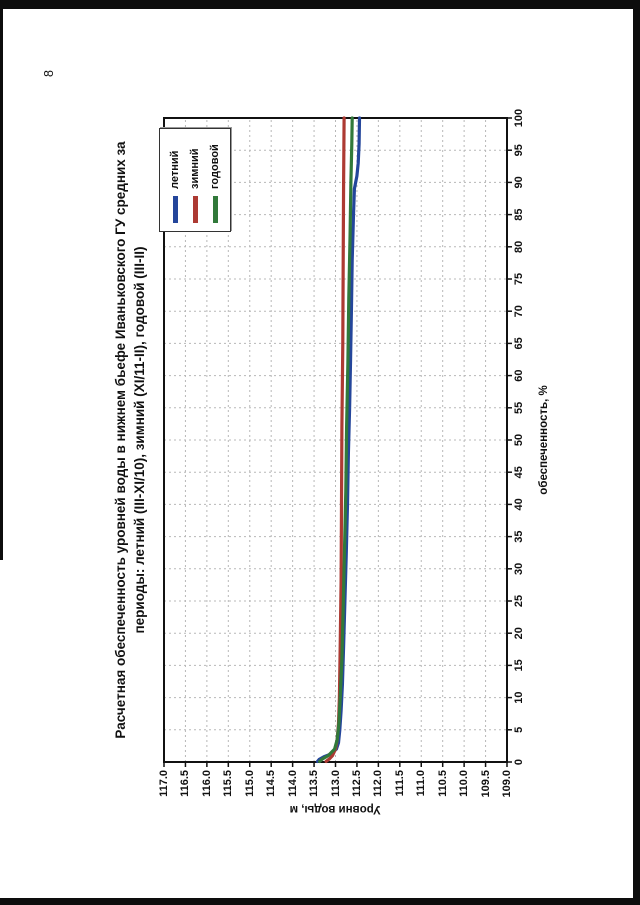  What do you see at coordinates (215, 166) in the screenshot?
I see `legend-label: годовой` at bounding box center [215, 166].